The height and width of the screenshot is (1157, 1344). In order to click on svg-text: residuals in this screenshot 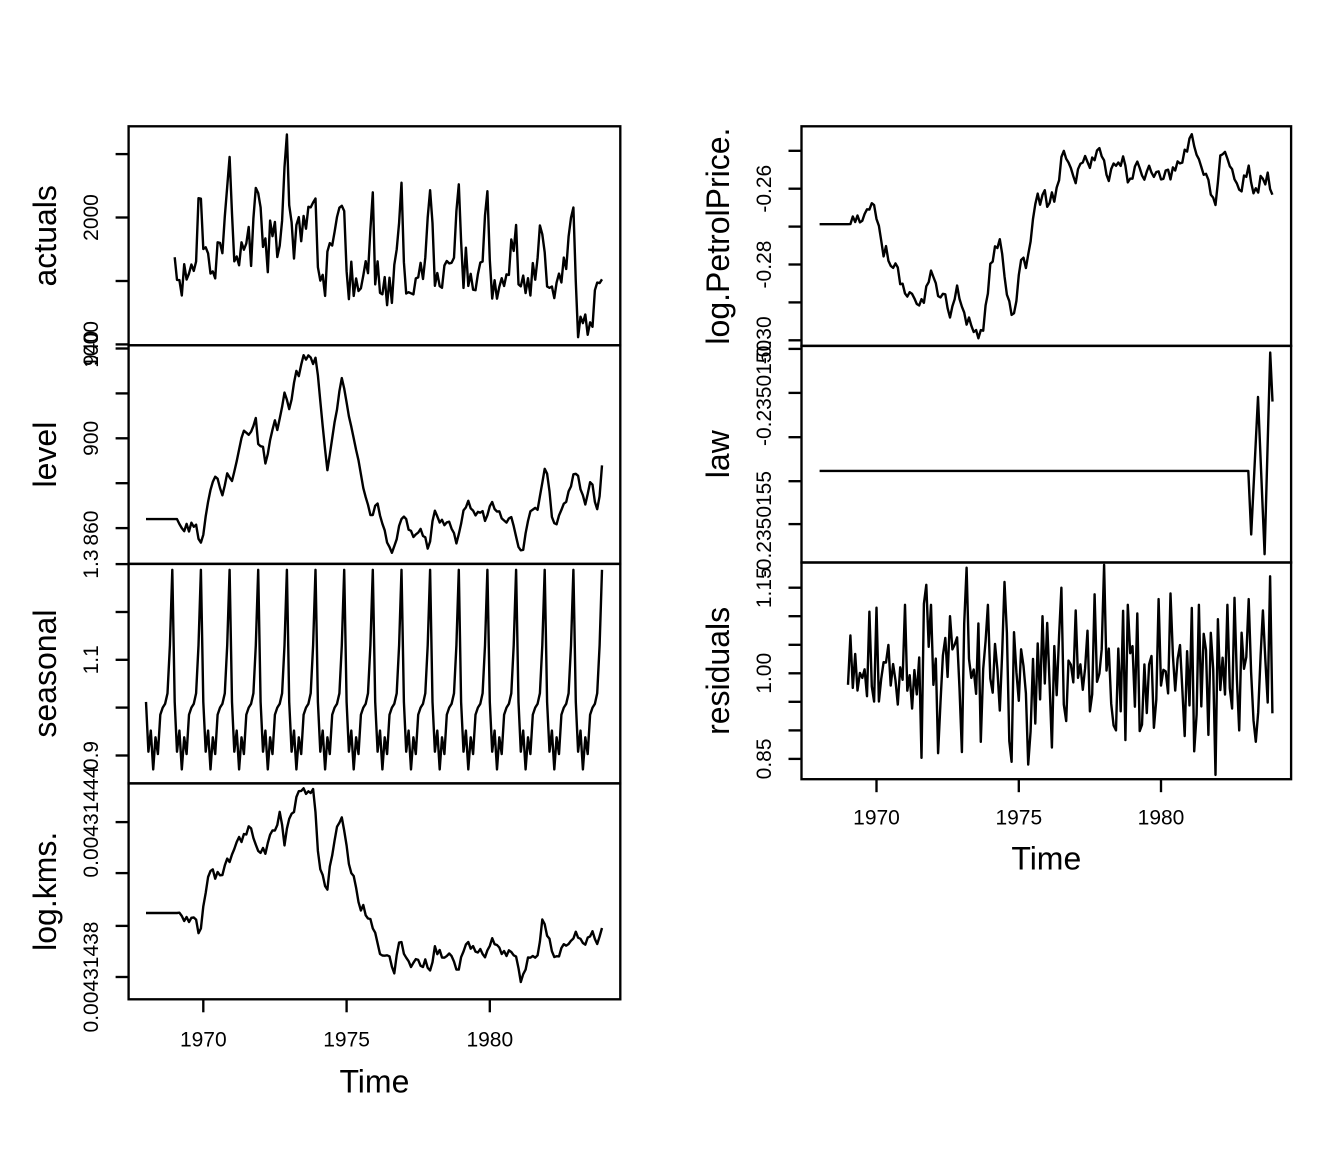, I will do `click(718, 671)`.